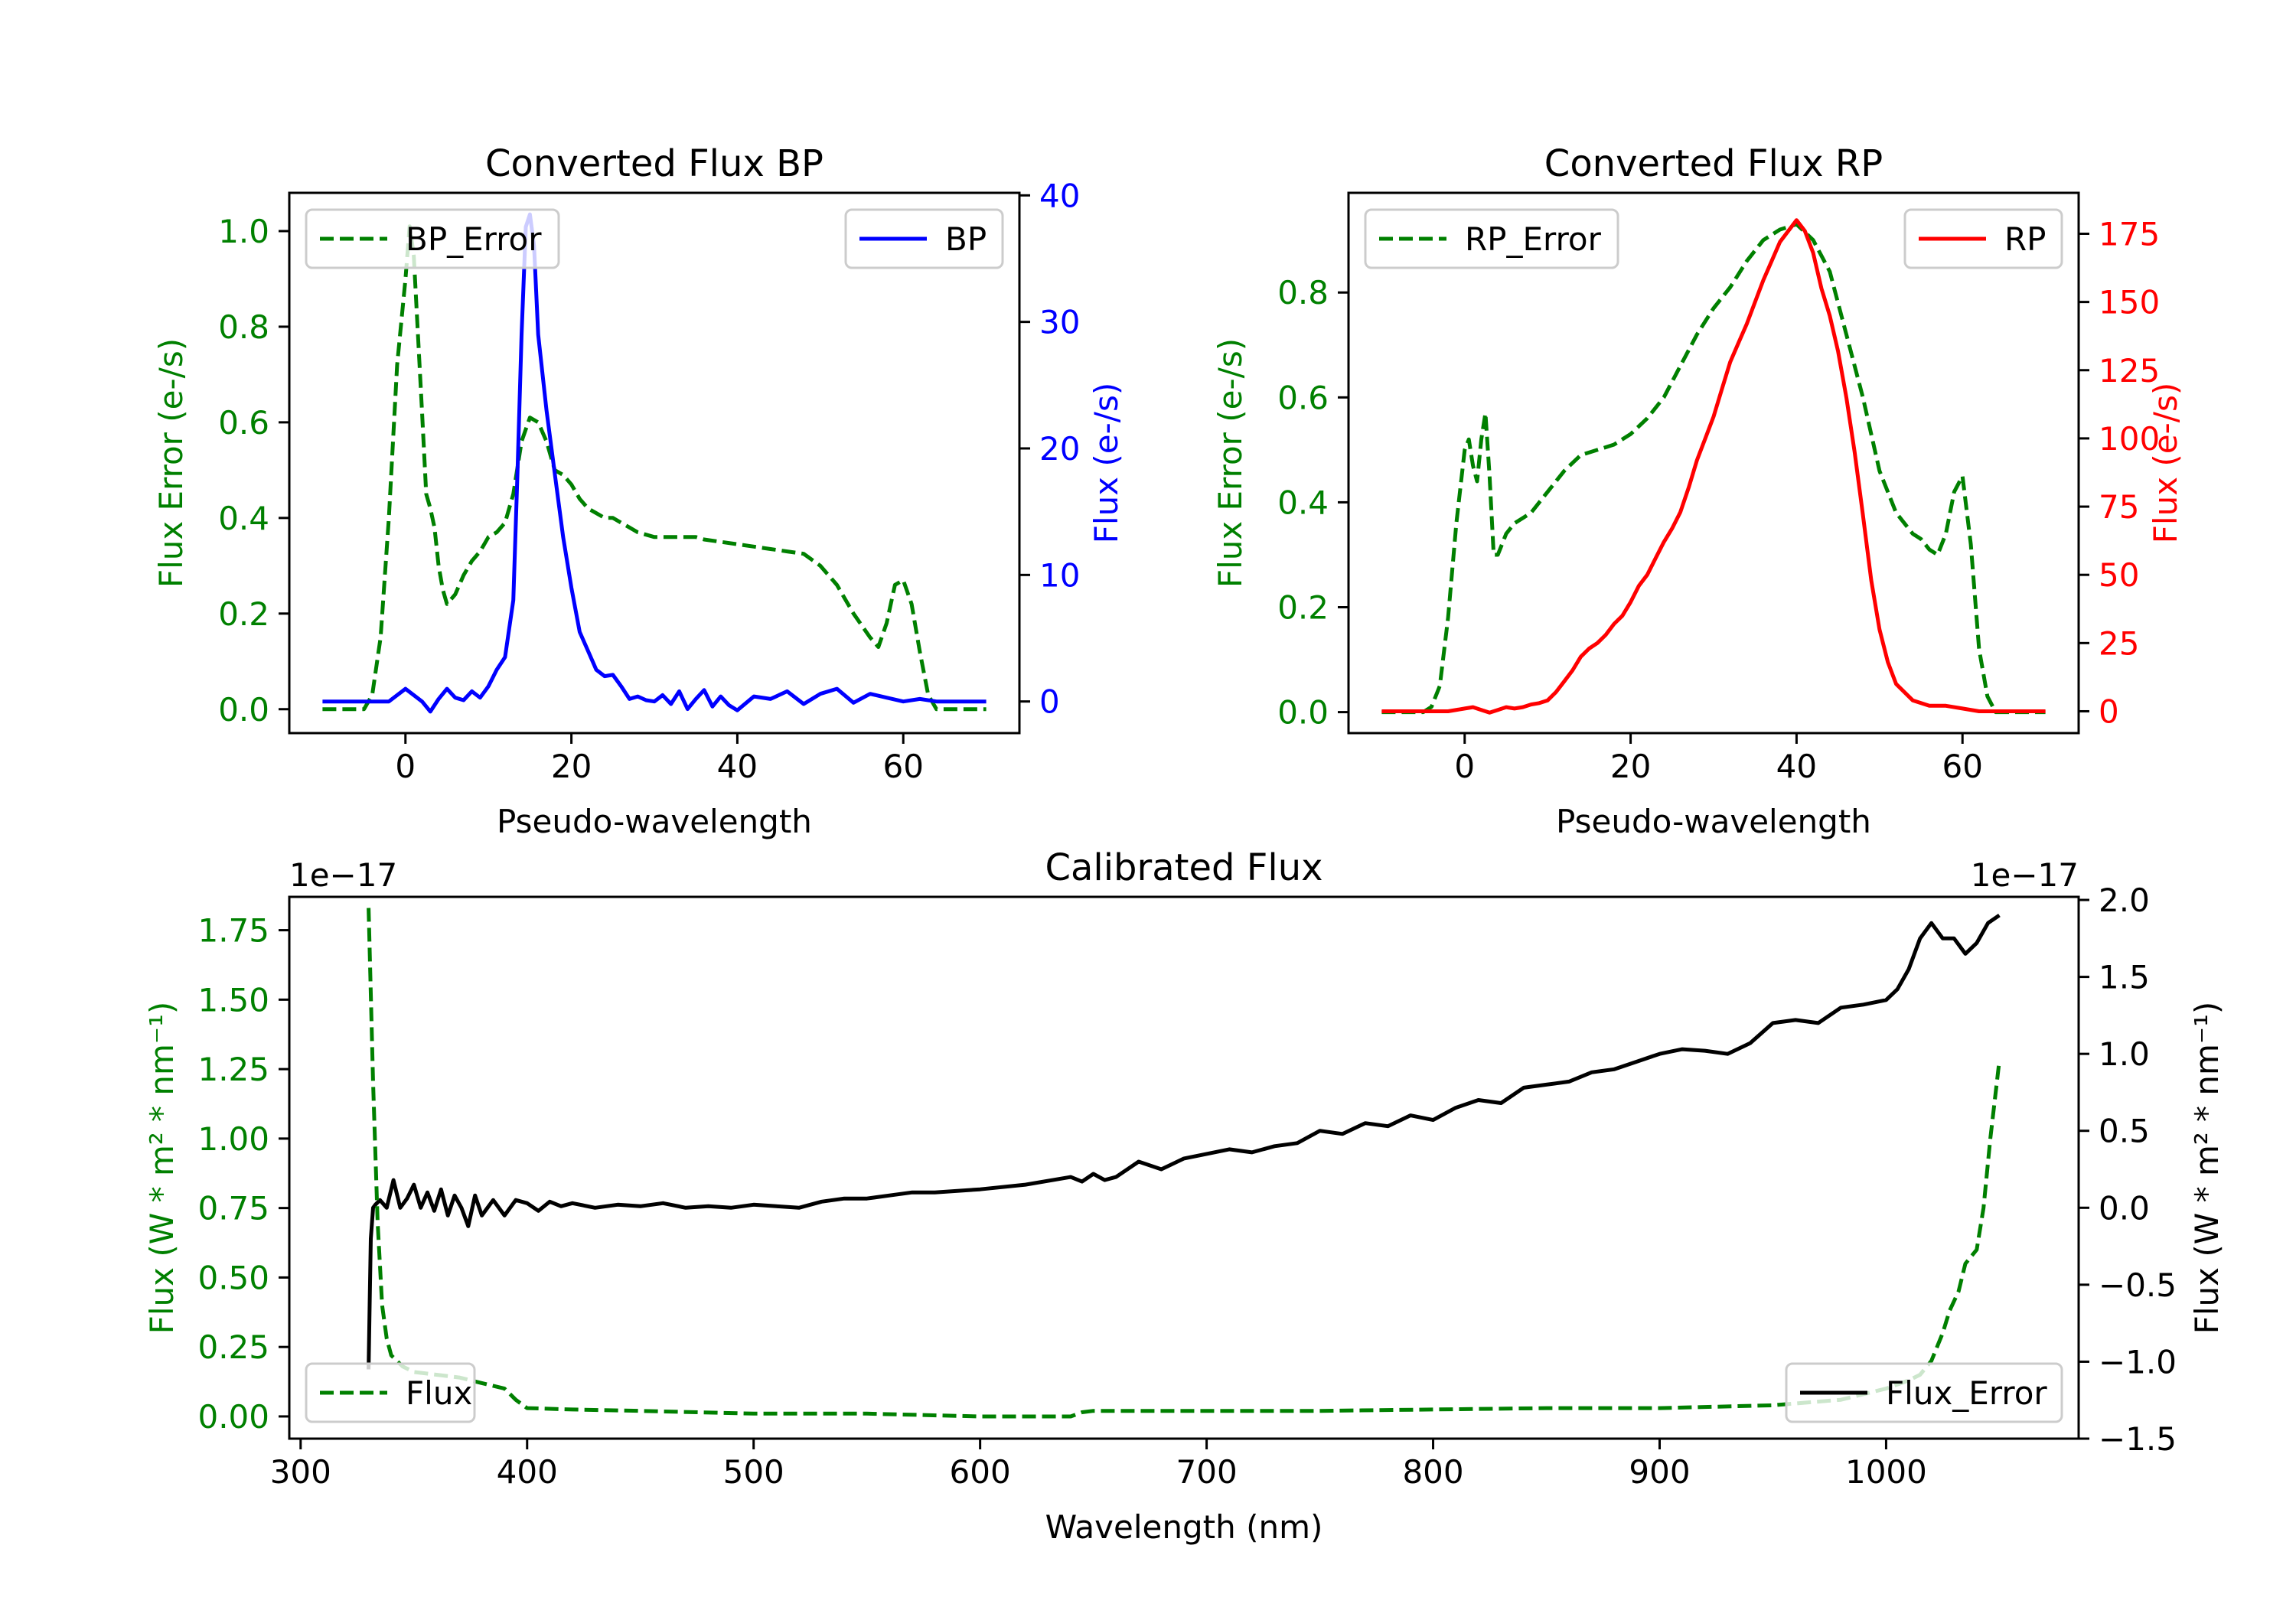 This screenshot has height=1607, width=2296. What do you see at coordinates (233, 1417) in the screenshot?
I see `cal-y-left-tick-label: 0.00` at bounding box center [233, 1417].